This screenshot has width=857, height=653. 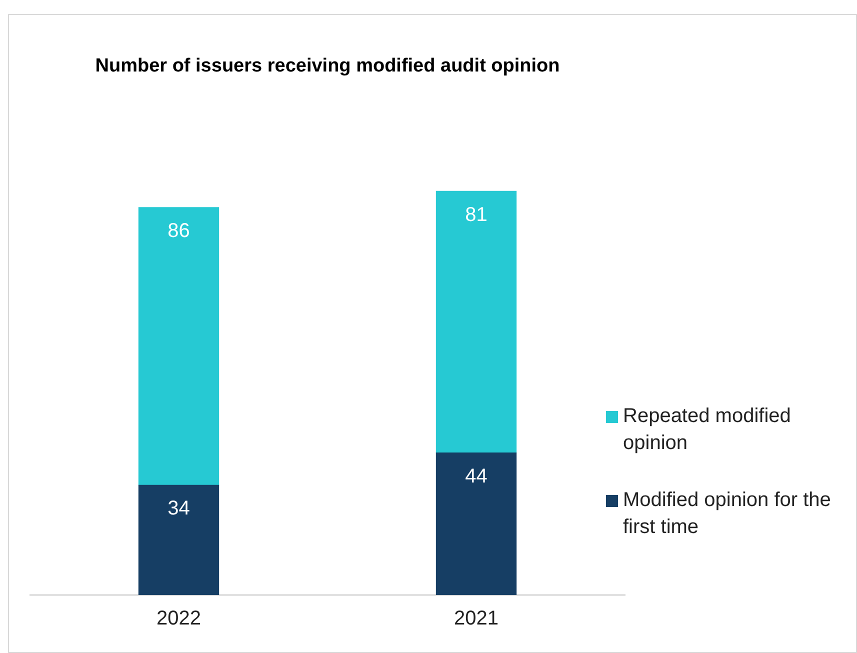 What do you see at coordinates (476, 619) in the screenshot?
I see `x-tick-label: 2021` at bounding box center [476, 619].